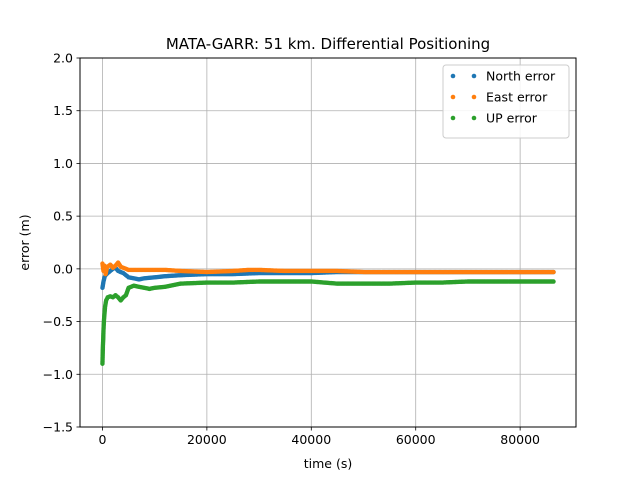 The image size is (640, 480). Describe the element at coordinates (63, 110) in the screenshot. I see `y-tick-label: 1.5` at that location.